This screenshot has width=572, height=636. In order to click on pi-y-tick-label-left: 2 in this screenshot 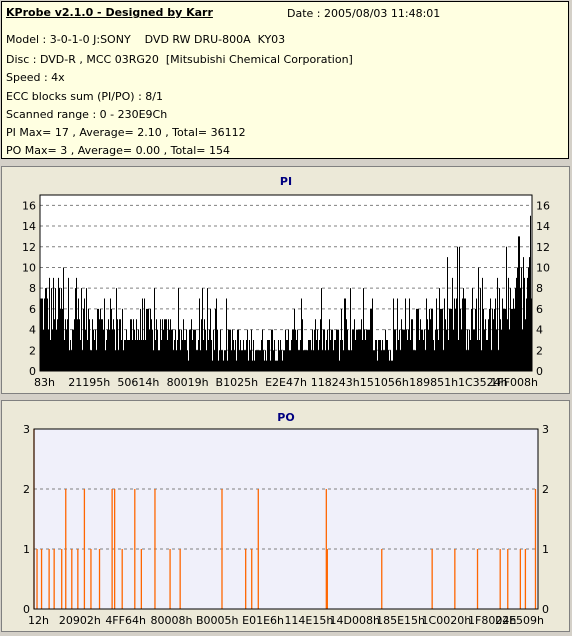, I will do `click(32, 350)`.